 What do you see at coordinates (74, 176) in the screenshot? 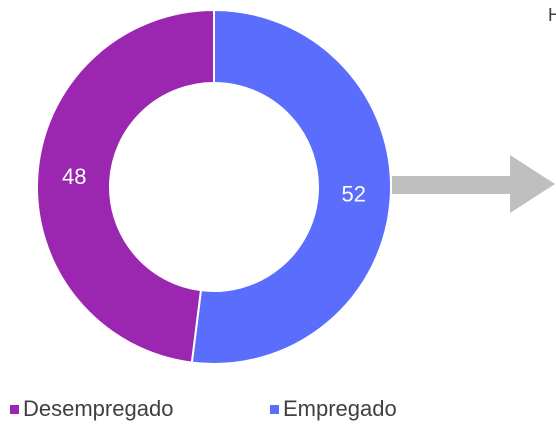
I see `data-label: 48` at bounding box center [74, 176].